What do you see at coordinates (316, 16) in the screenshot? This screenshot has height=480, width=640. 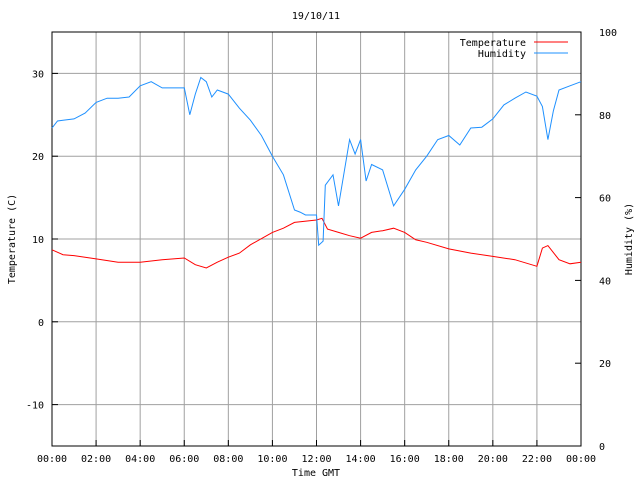 I see `chart-title: 19/10/11` at bounding box center [316, 16].